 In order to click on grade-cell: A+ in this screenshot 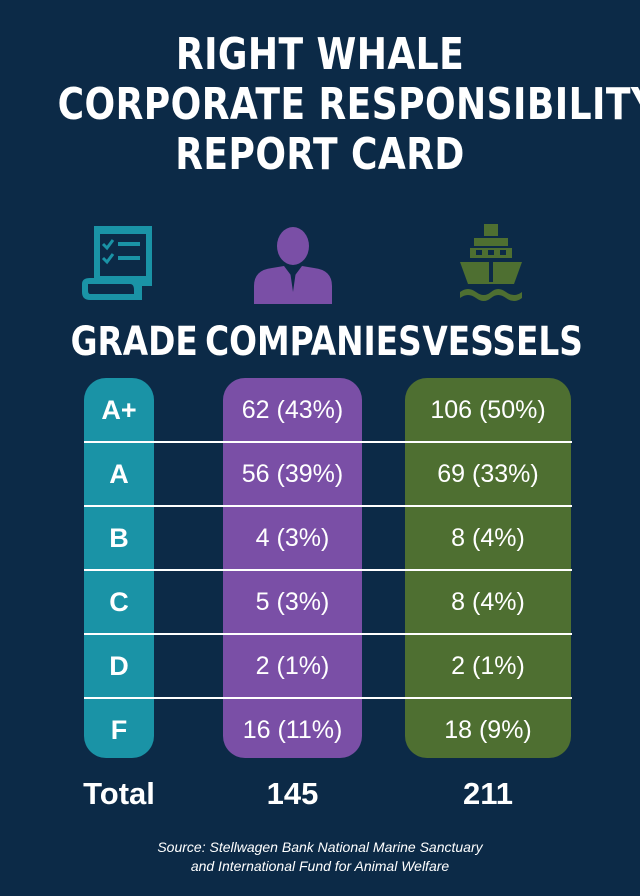, I will do `click(119, 410)`.